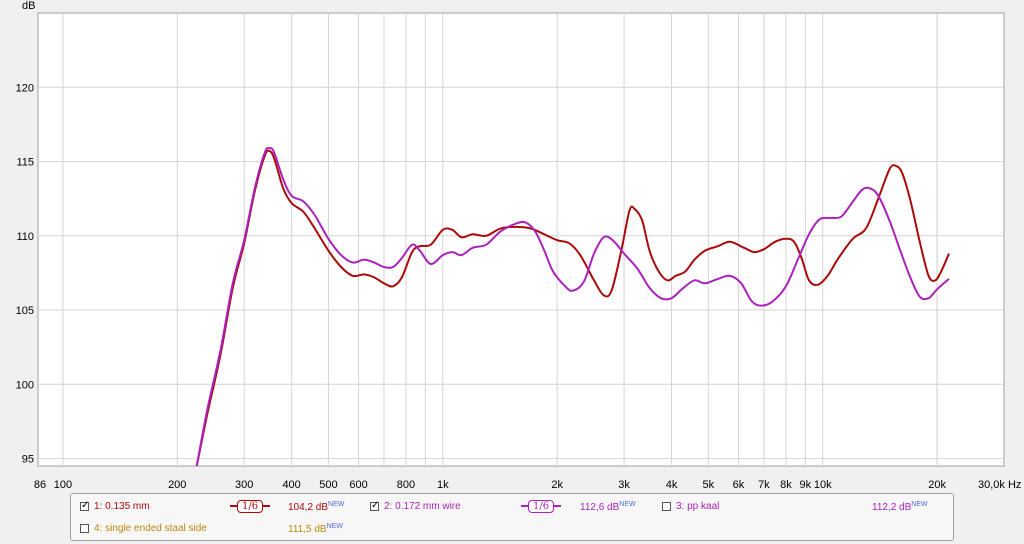  Describe the element at coordinates (443, 485) in the screenshot. I see `x-tick-label: 1k` at that location.